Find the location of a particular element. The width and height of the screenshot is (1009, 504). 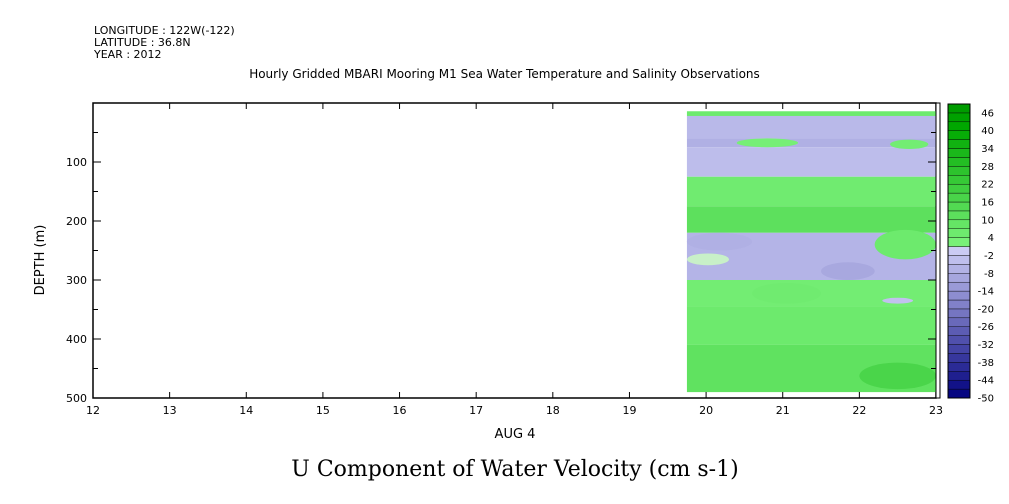

colorbar-label-8: -2 is located at coordinates (989, 256).